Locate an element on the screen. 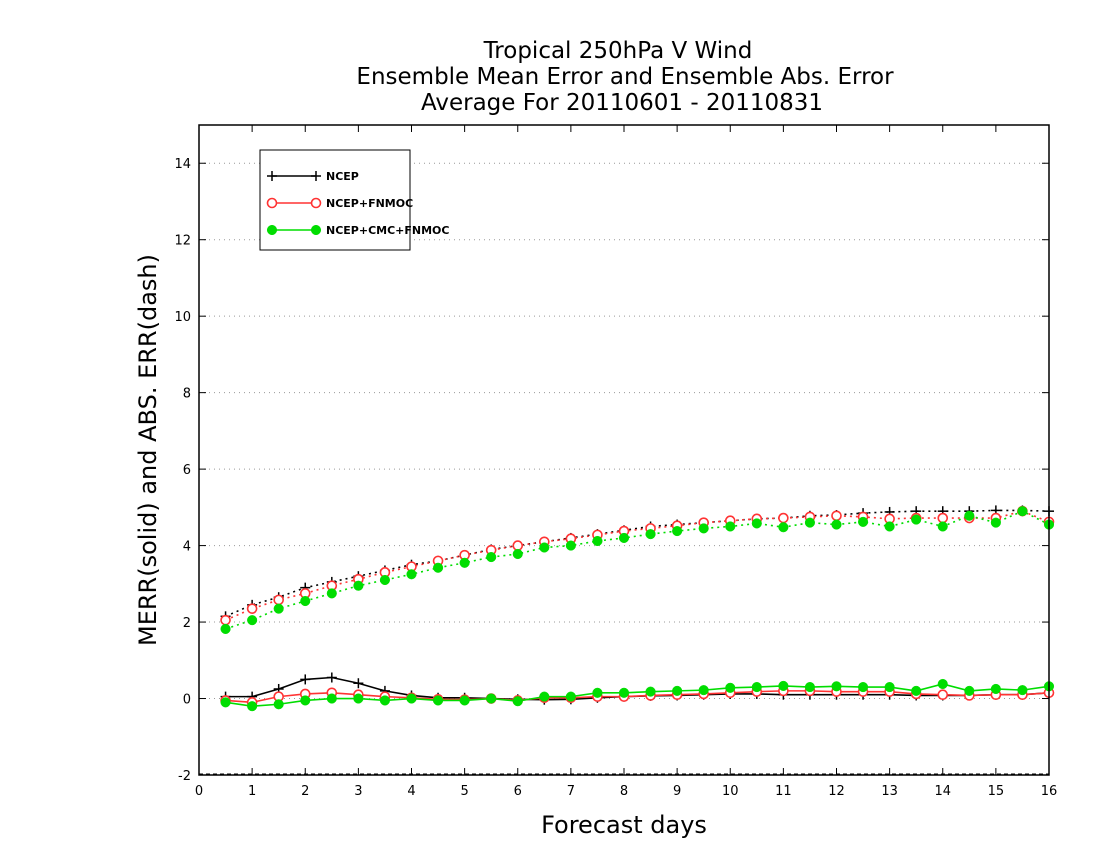 This screenshot has width=1100, height=850. x-tick-label: 4 is located at coordinates (411, 791).